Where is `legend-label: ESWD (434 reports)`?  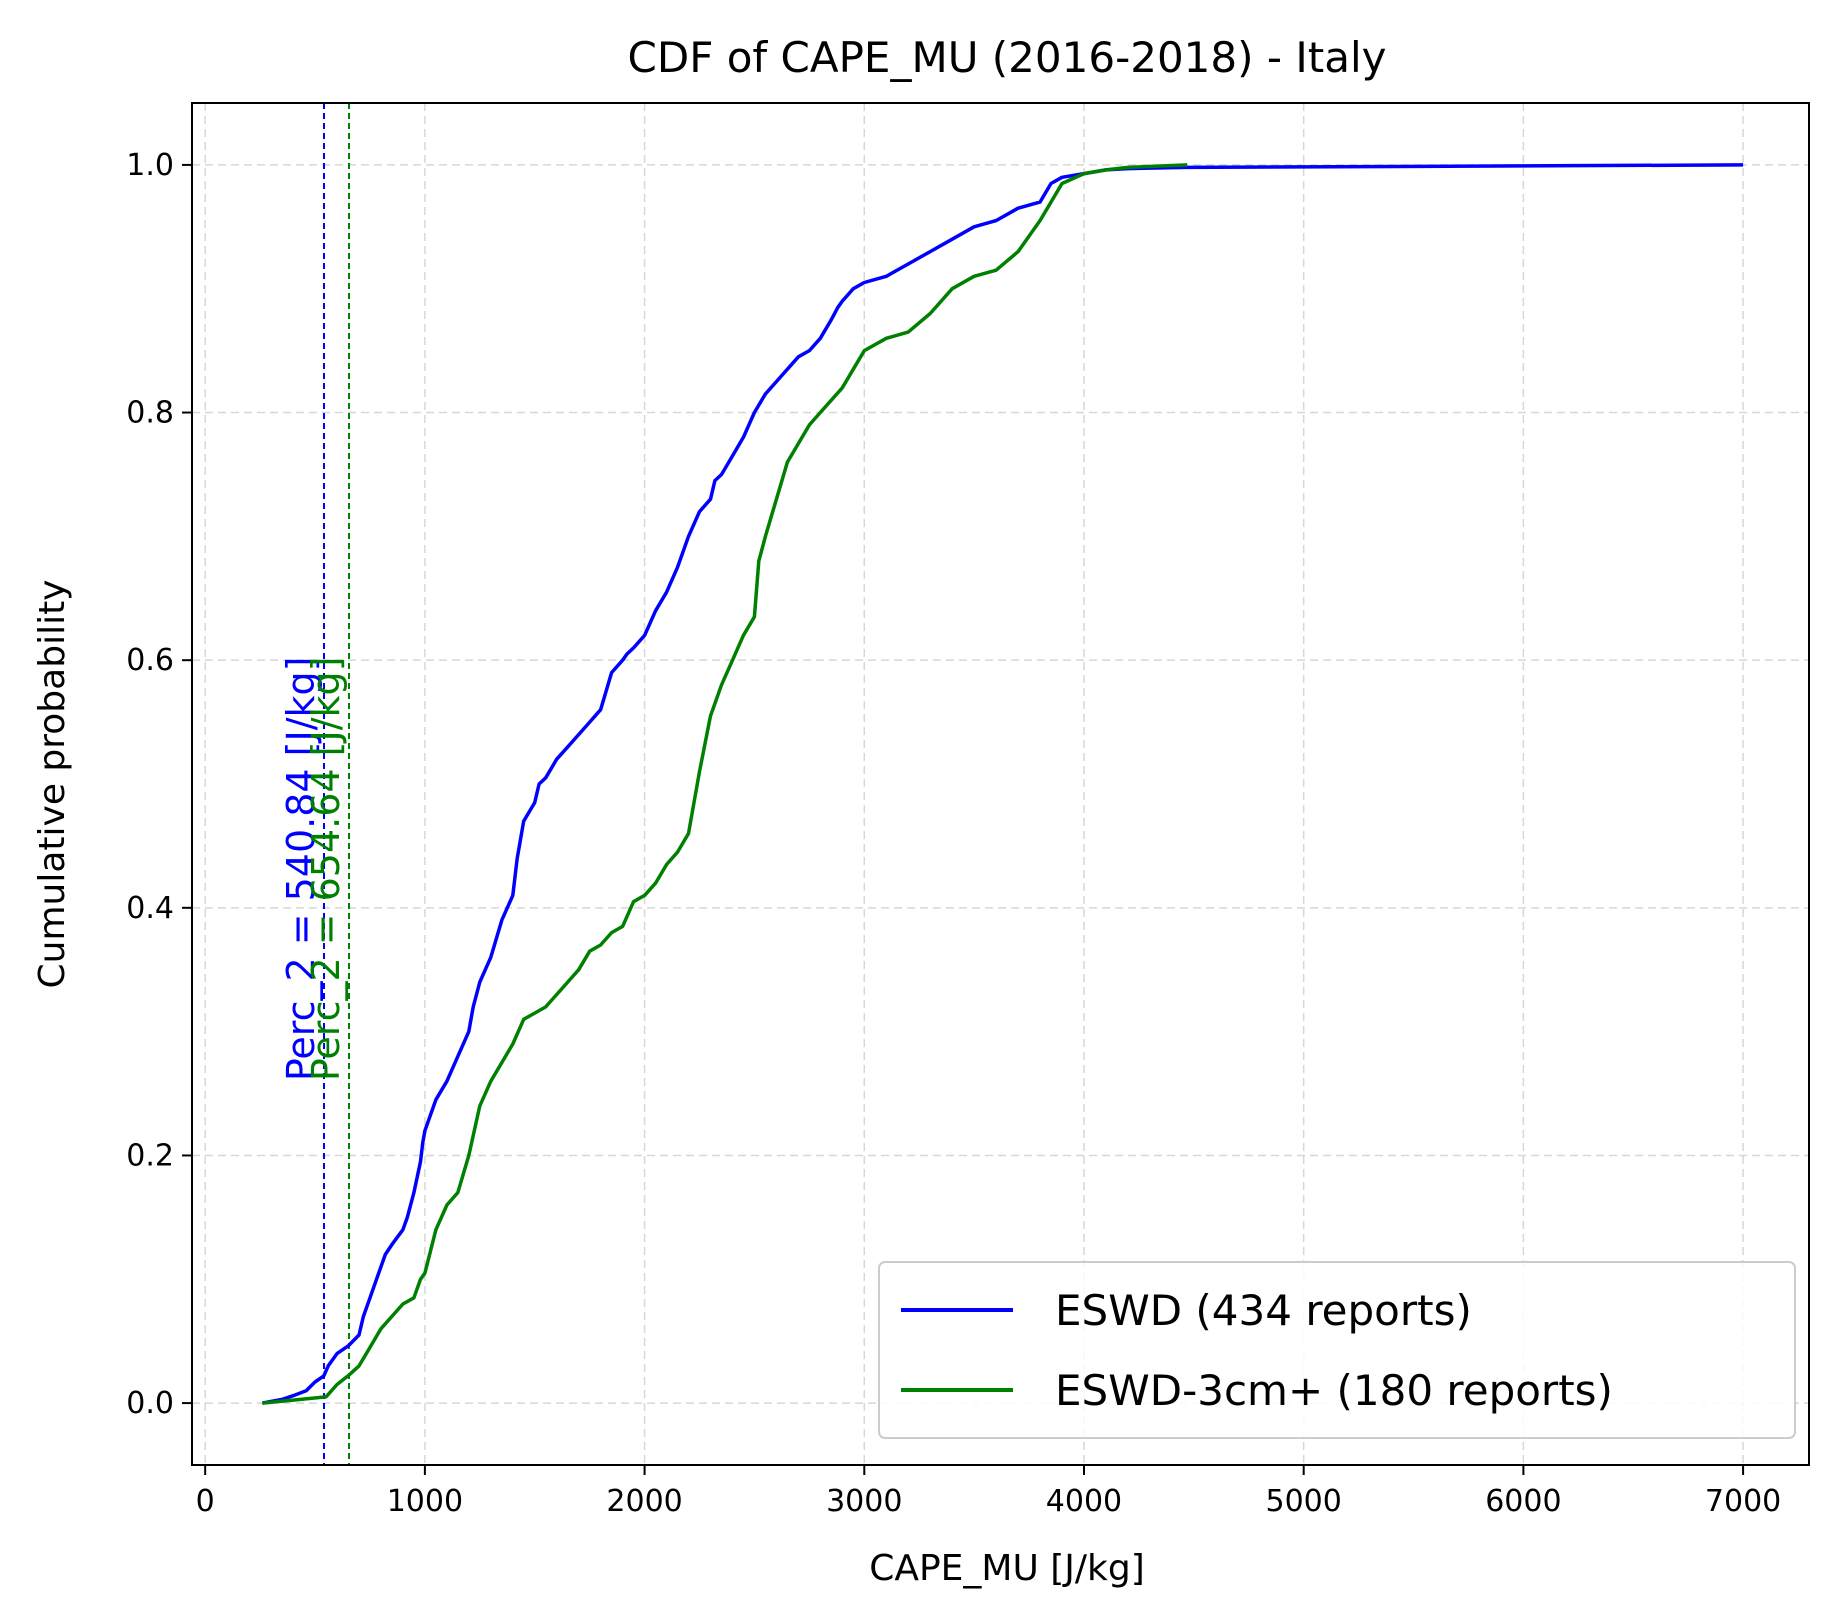
legend-label: ESWD (434 reports) is located at coordinates (1263, 1310).